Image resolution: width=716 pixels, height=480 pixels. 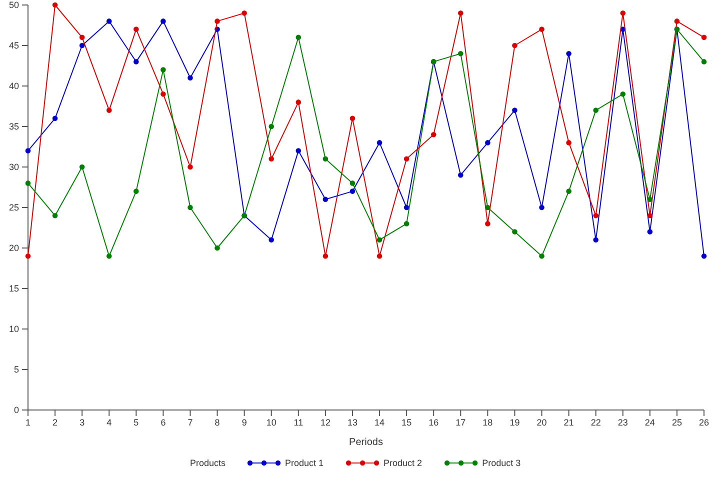 I want to click on legend-title: Products, so click(x=208, y=463).